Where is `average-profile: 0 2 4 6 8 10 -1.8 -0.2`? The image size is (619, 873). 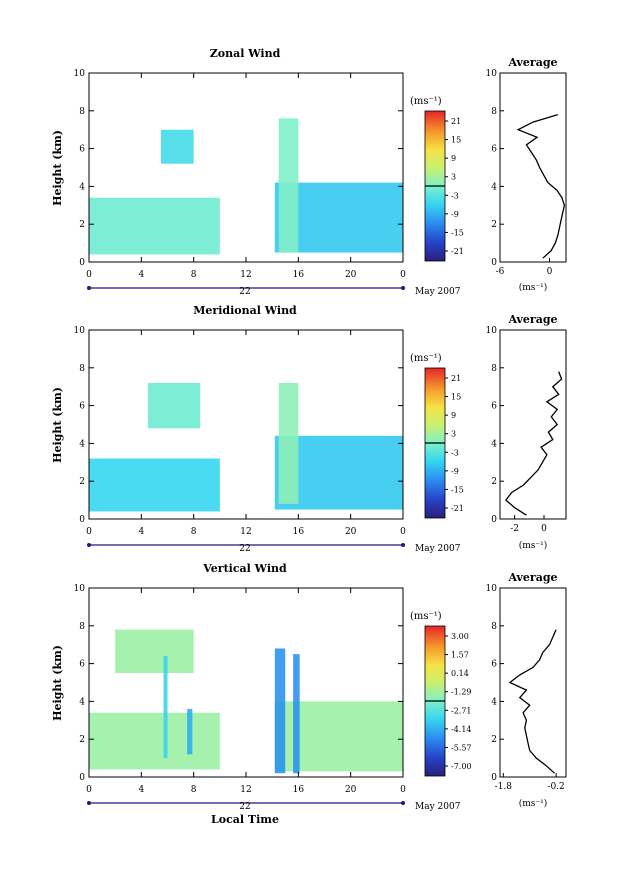
average-profile: 0 2 4 6 8 10 -1.8 -0.2 is located at coordinates (526, 688).